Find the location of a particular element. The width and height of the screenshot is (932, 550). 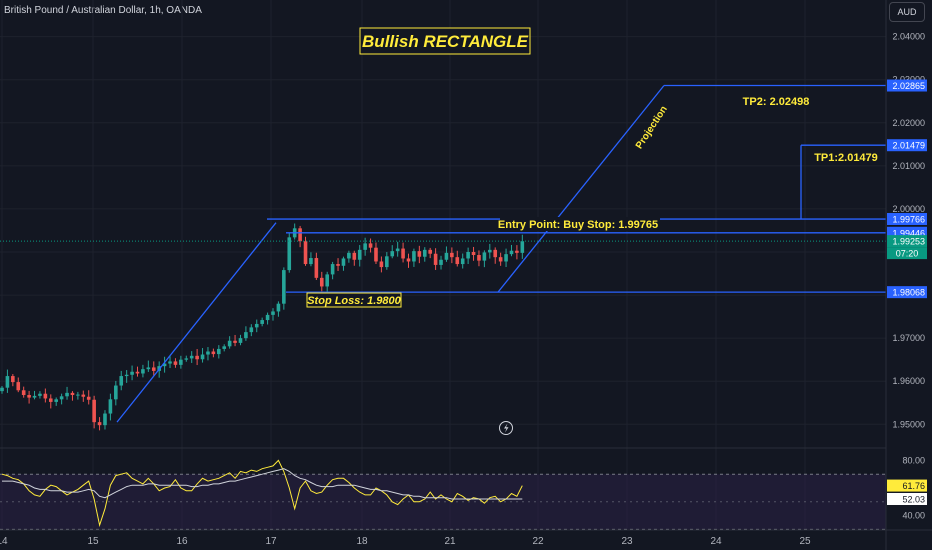

y-tick-label: 2.04000 is located at coordinates (908, 37).